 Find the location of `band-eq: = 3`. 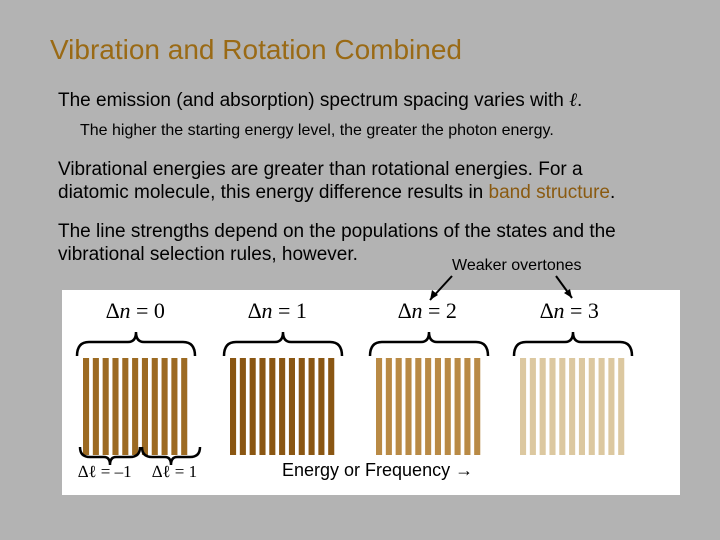

band-eq: = 3 is located at coordinates (581, 310).